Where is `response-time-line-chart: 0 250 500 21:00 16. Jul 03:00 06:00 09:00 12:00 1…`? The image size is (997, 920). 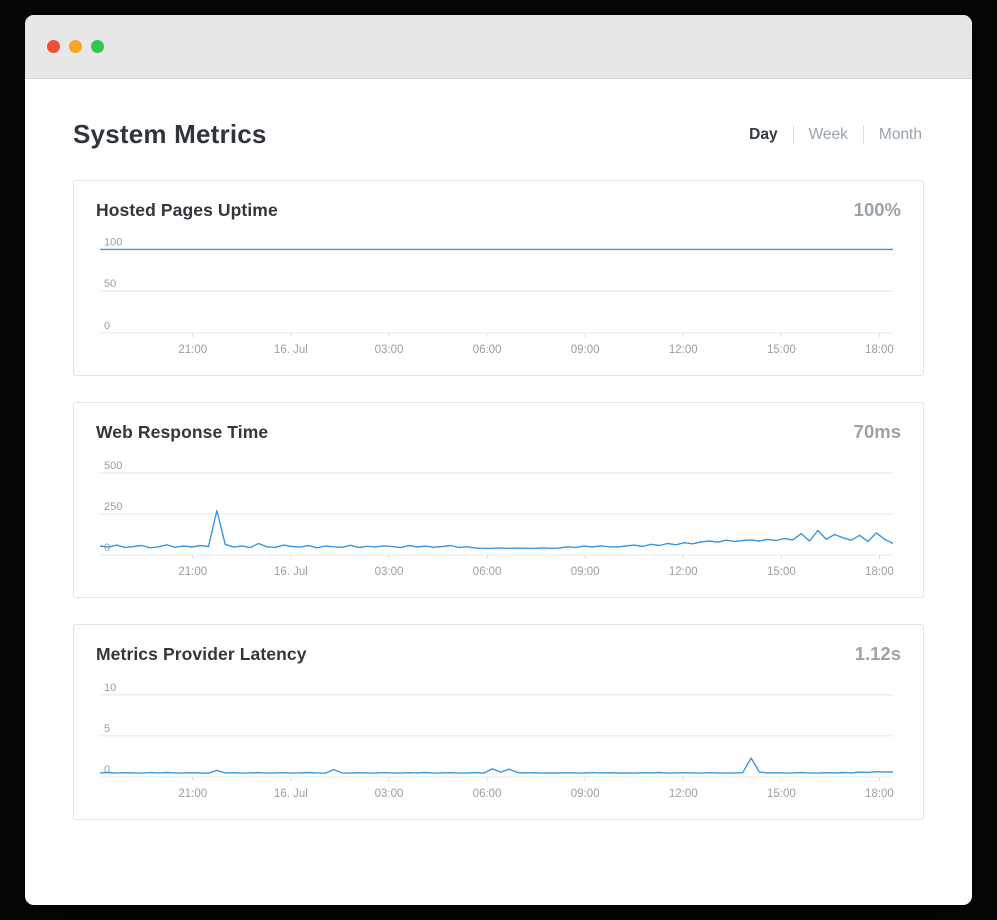 response-time-line-chart: 0 250 500 21:00 16. Jul 03:00 06:00 09:00 12:00 1… is located at coordinates (498, 519).